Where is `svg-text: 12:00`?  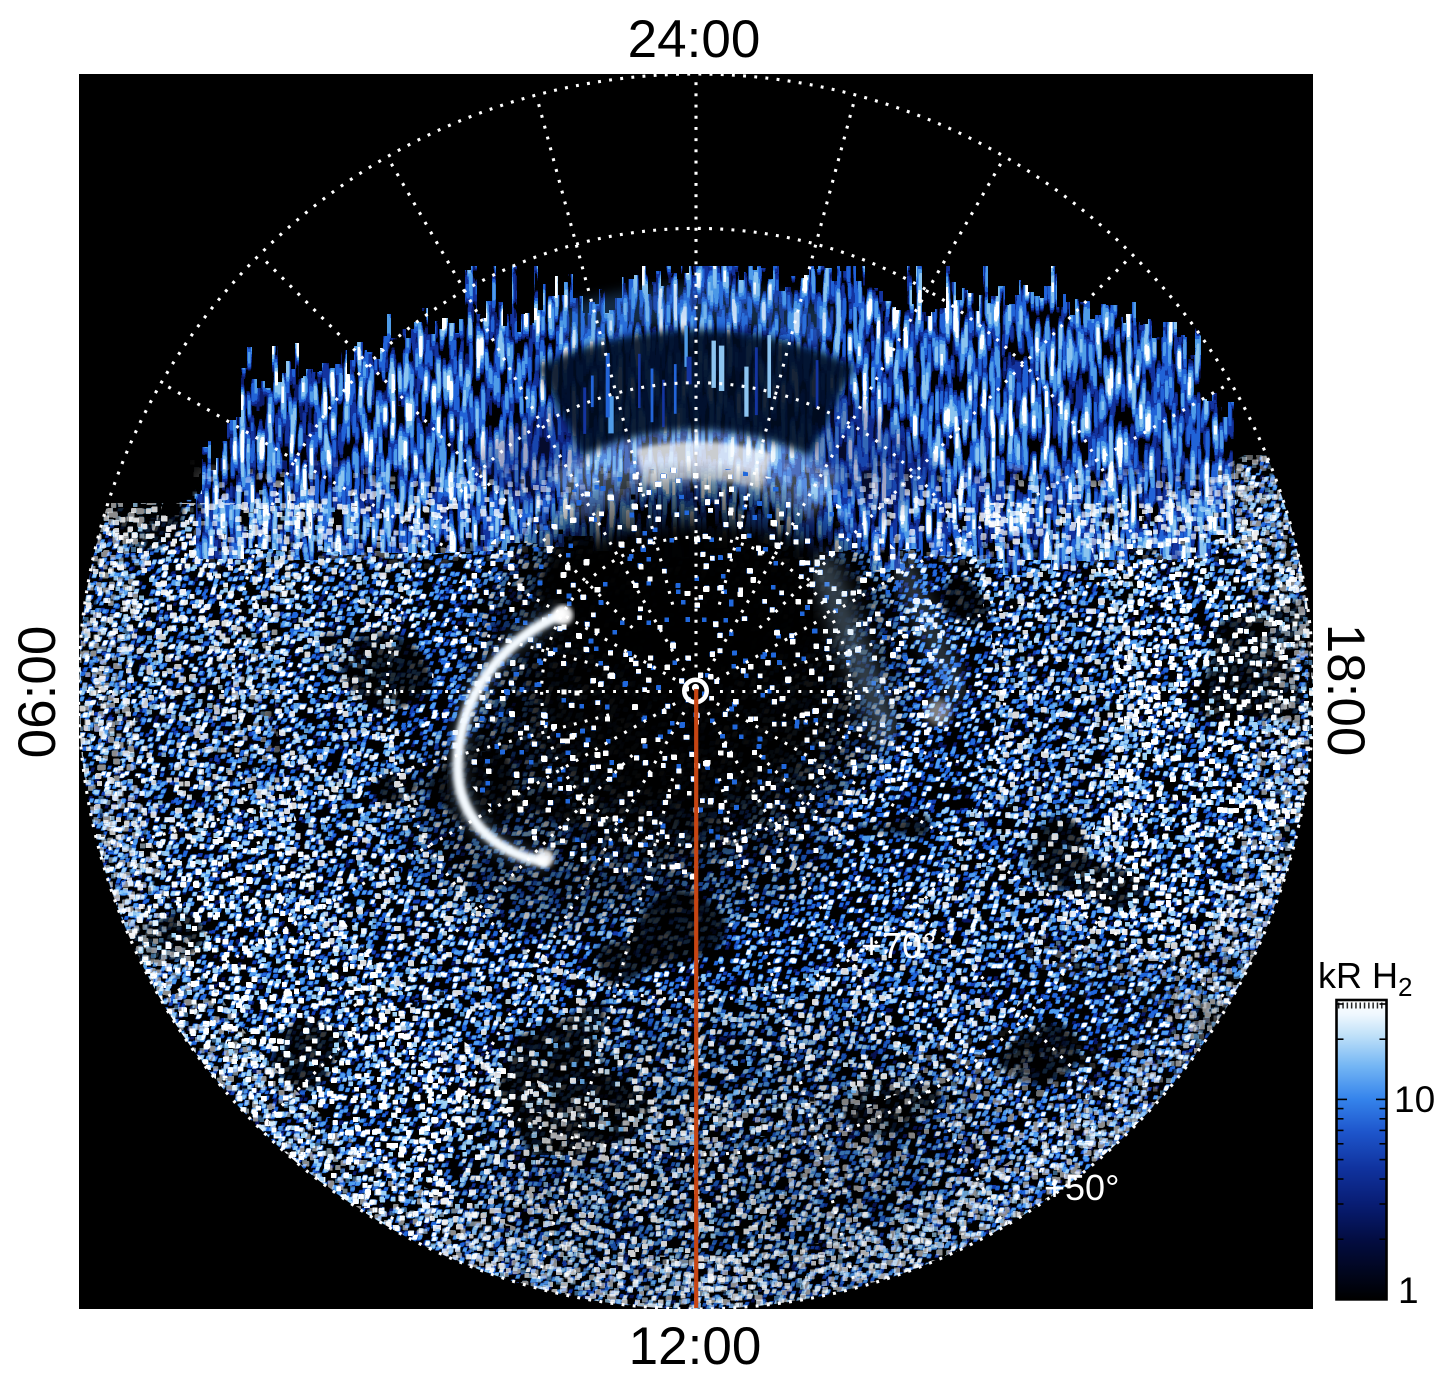
svg-text: 12:00 is located at coordinates (695, 1346).